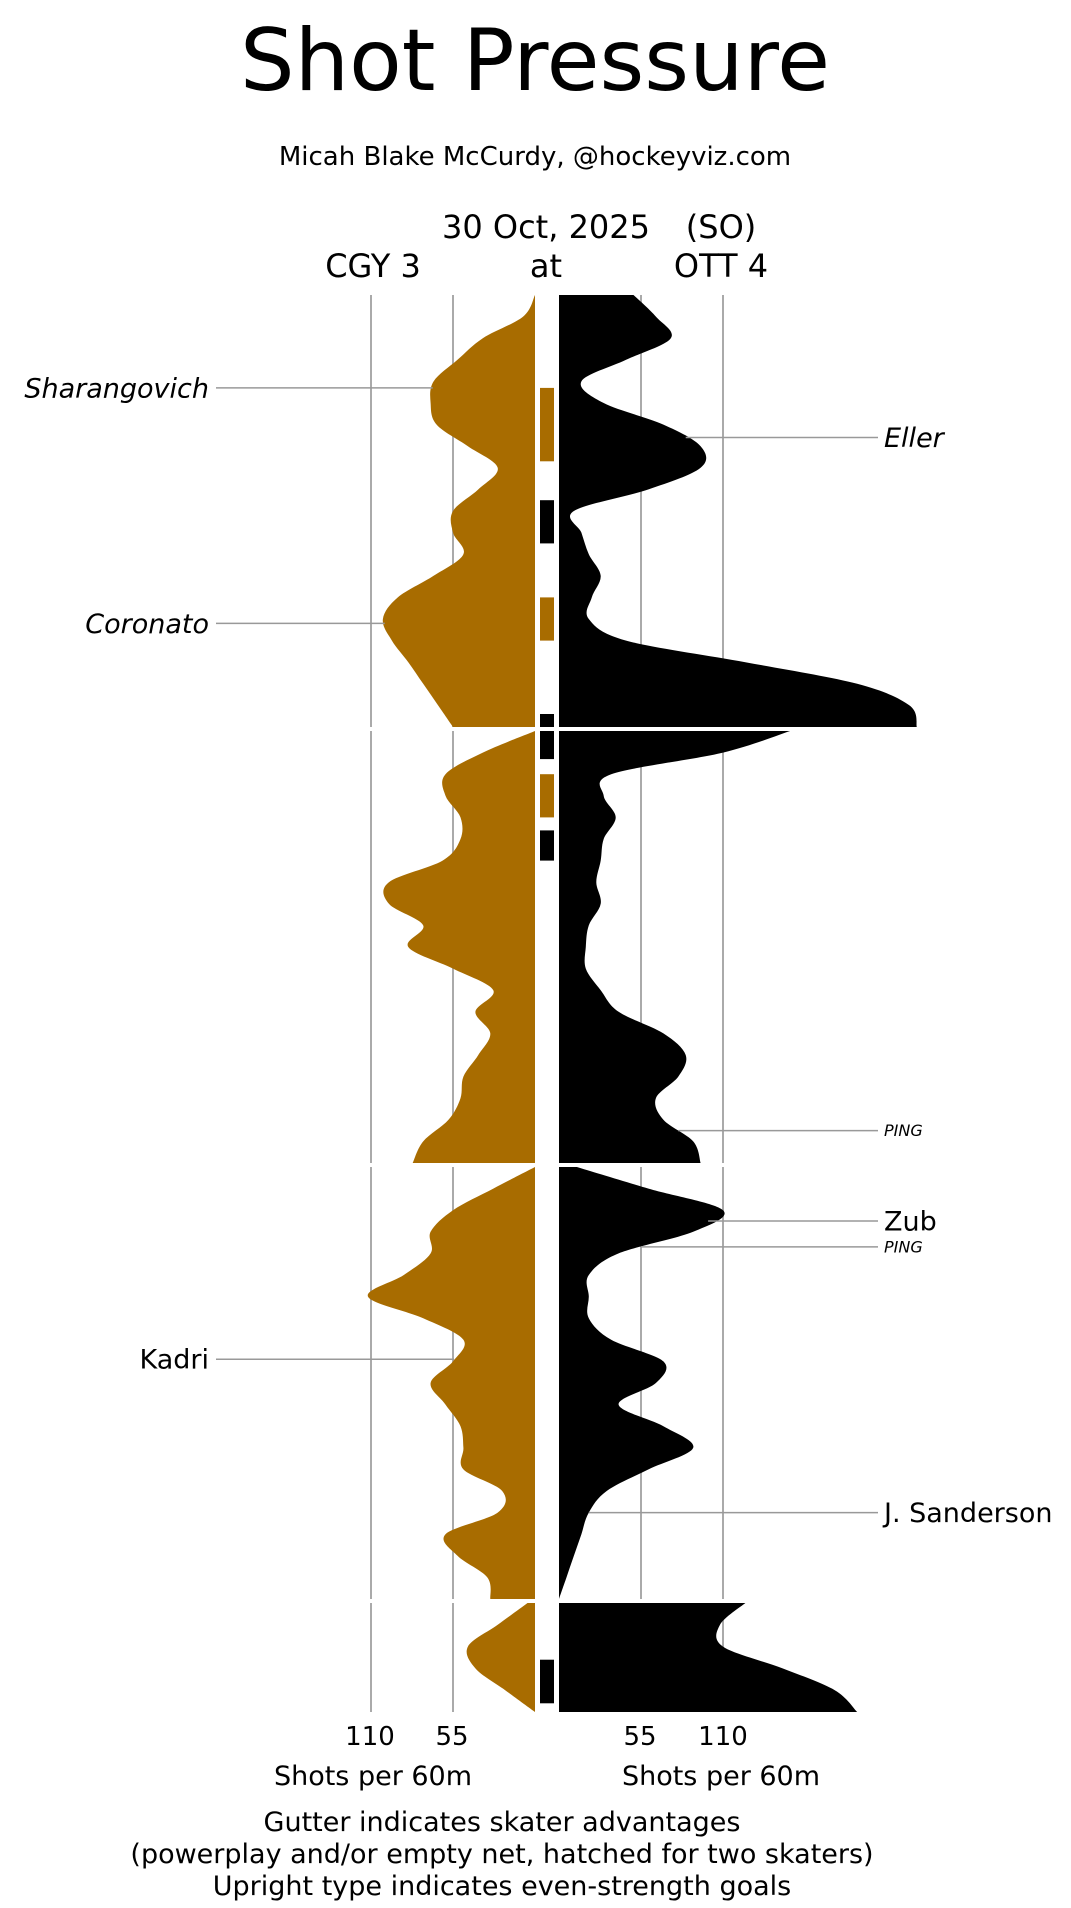  Describe the element at coordinates (459, 947) in the screenshot. I see `cgy-pressure-area-p2` at that location.